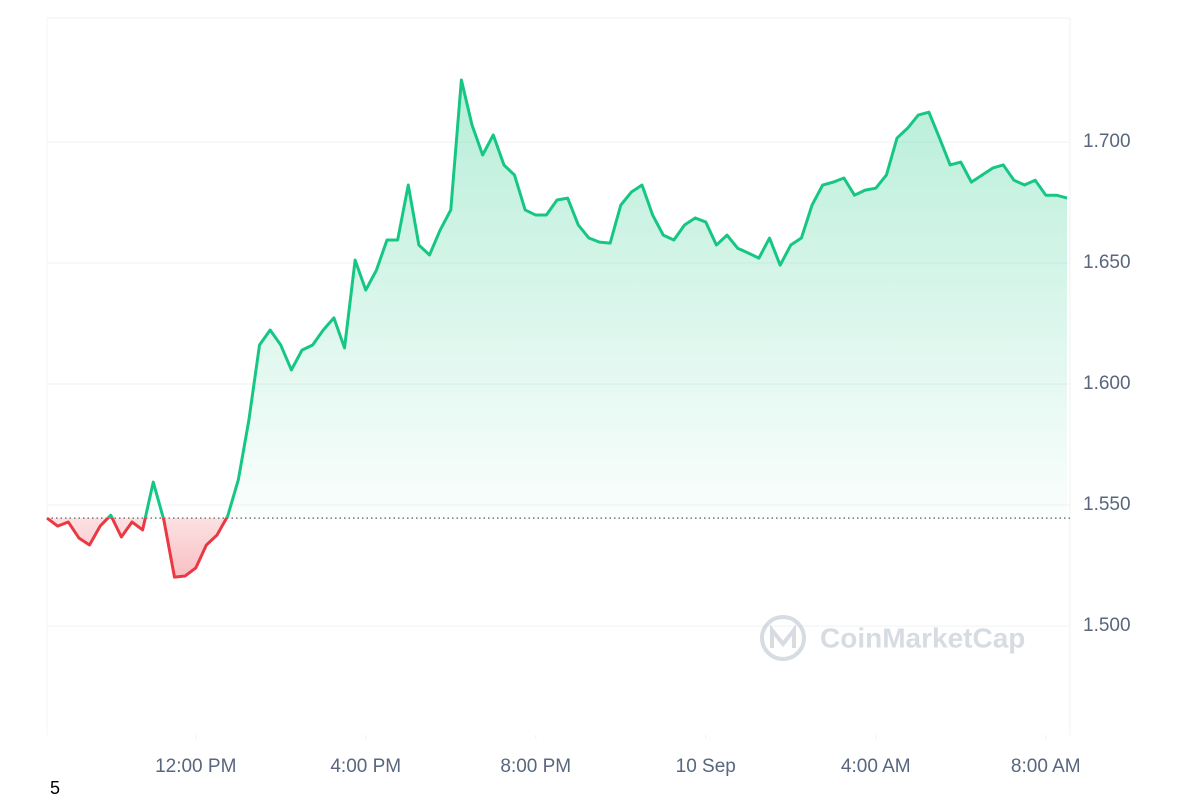  What do you see at coordinates (195, 766) in the screenshot?
I see `x-tick-label: 12:00 PM` at bounding box center [195, 766].